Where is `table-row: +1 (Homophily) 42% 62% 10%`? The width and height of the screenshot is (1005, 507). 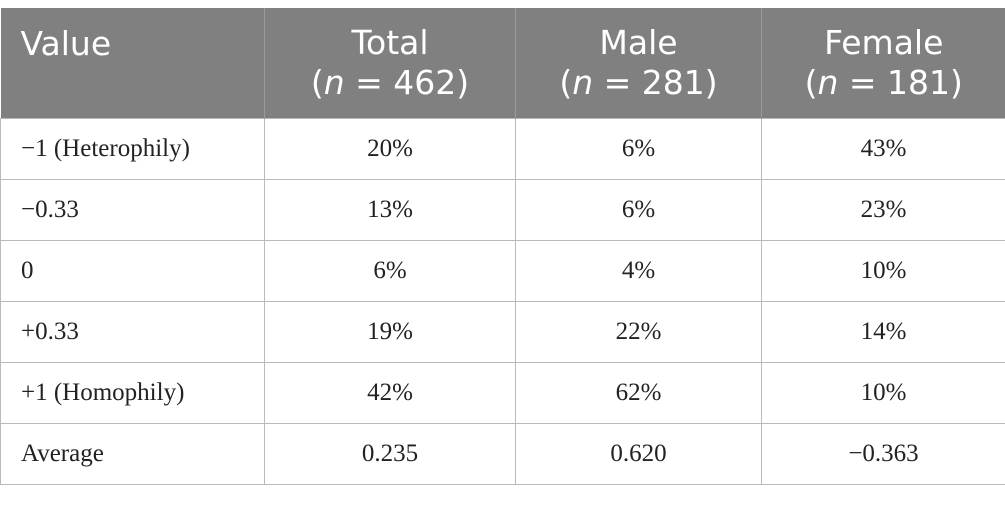 table-row: +1 (Homophily) 42% 62% 10% is located at coordinates (502, 393).